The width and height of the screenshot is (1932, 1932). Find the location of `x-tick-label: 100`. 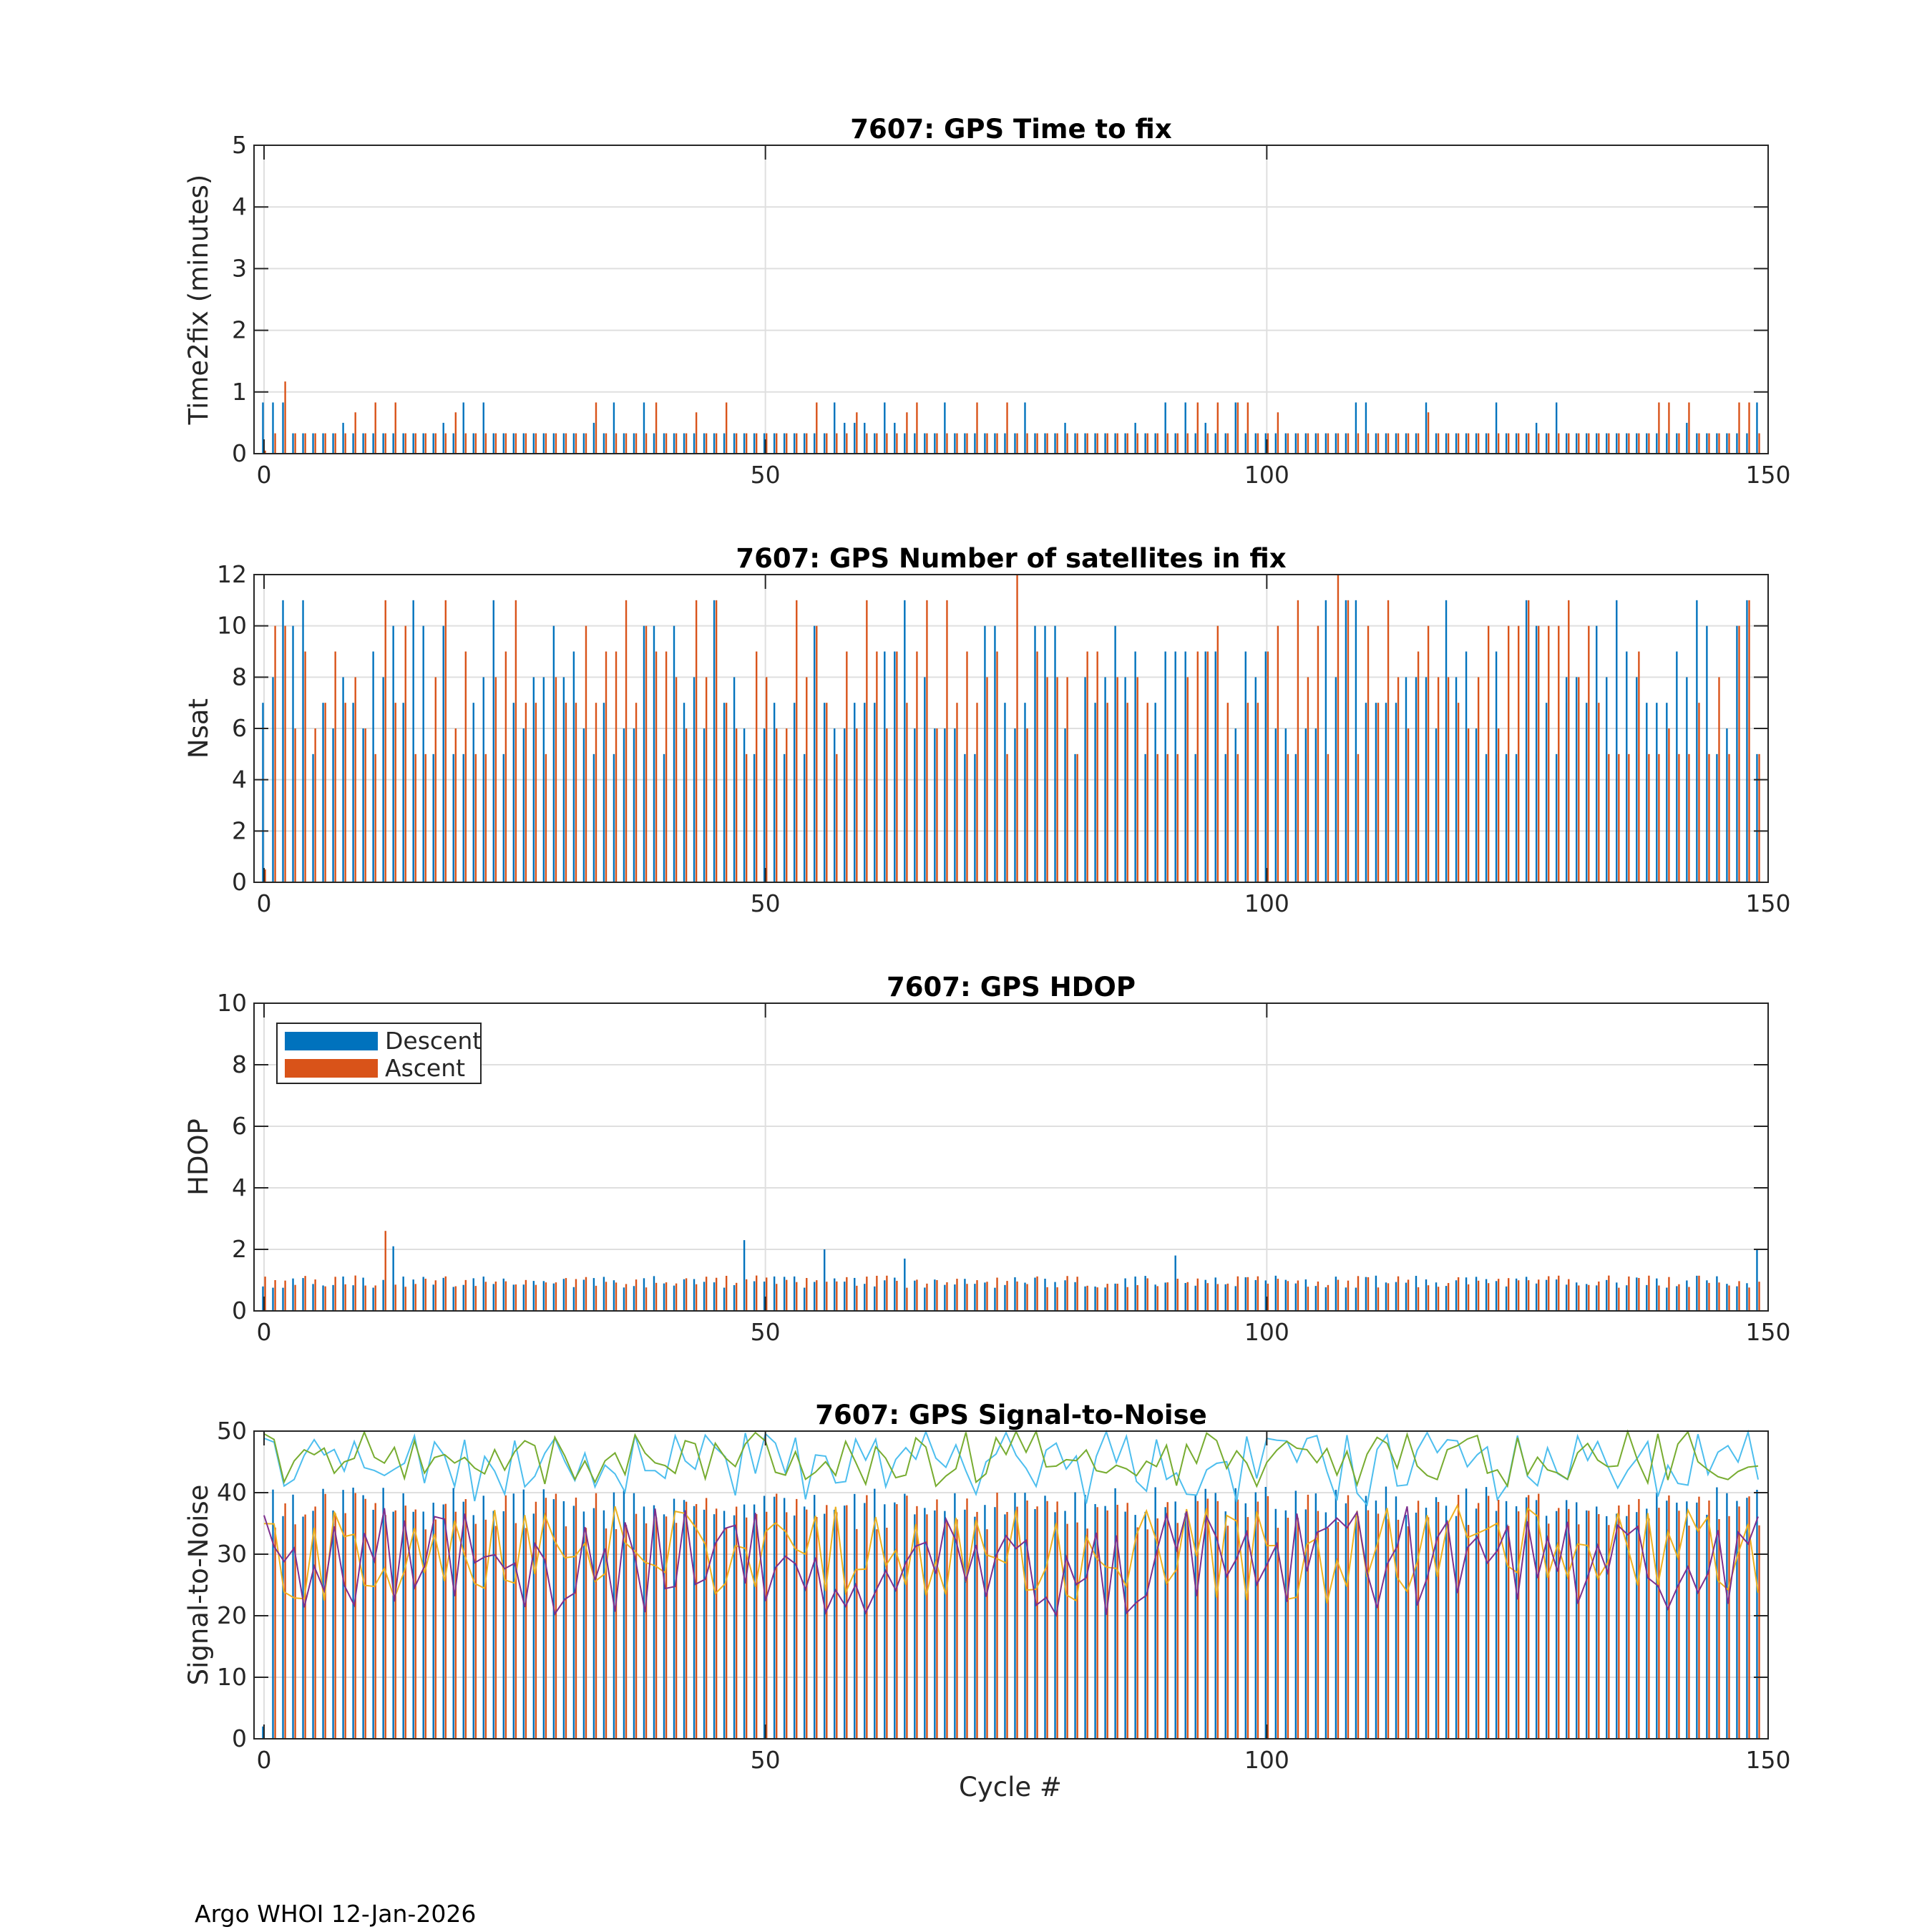

x-tick-label: 100 is located at coordinates (1266, 1332).